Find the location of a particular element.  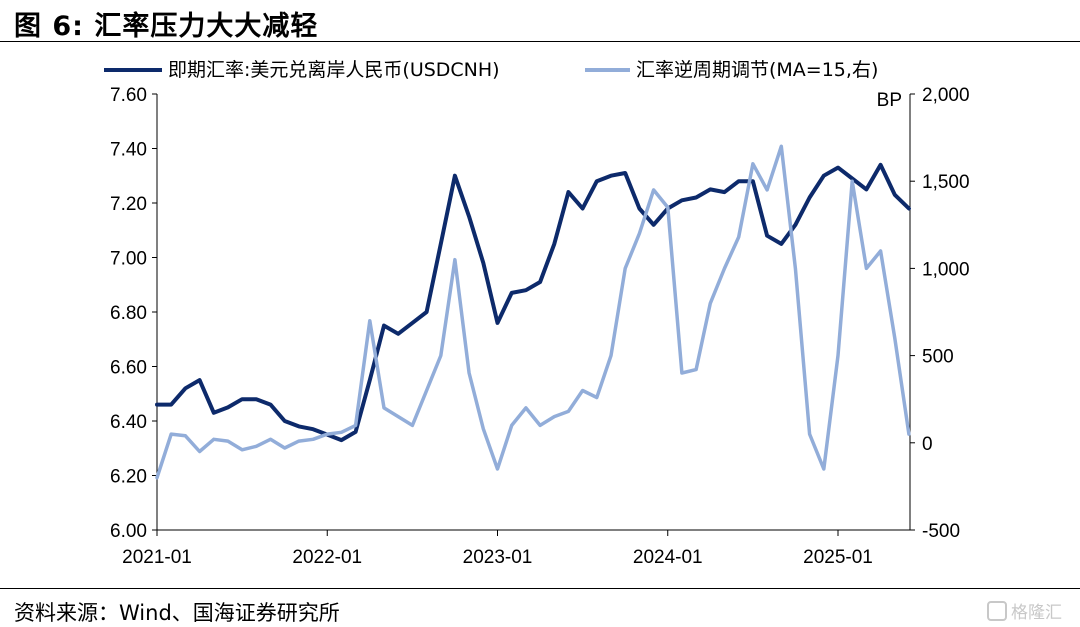

y-left-tick-label: 6.00 is located at coordinates (128, 531).